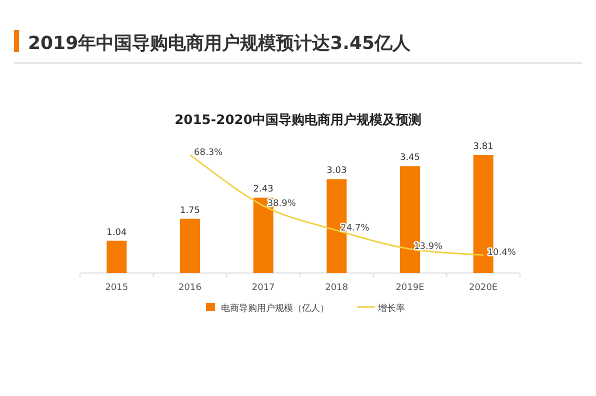  Describe the element at coordinates (483, 288) in the screenshot. I see `x-tick-label: 2020E` at that location.